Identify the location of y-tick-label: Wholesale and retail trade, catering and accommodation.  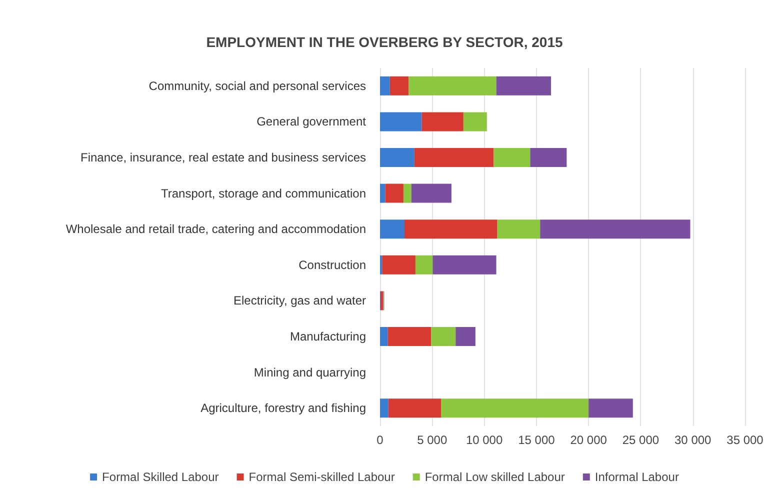
(216, 229).